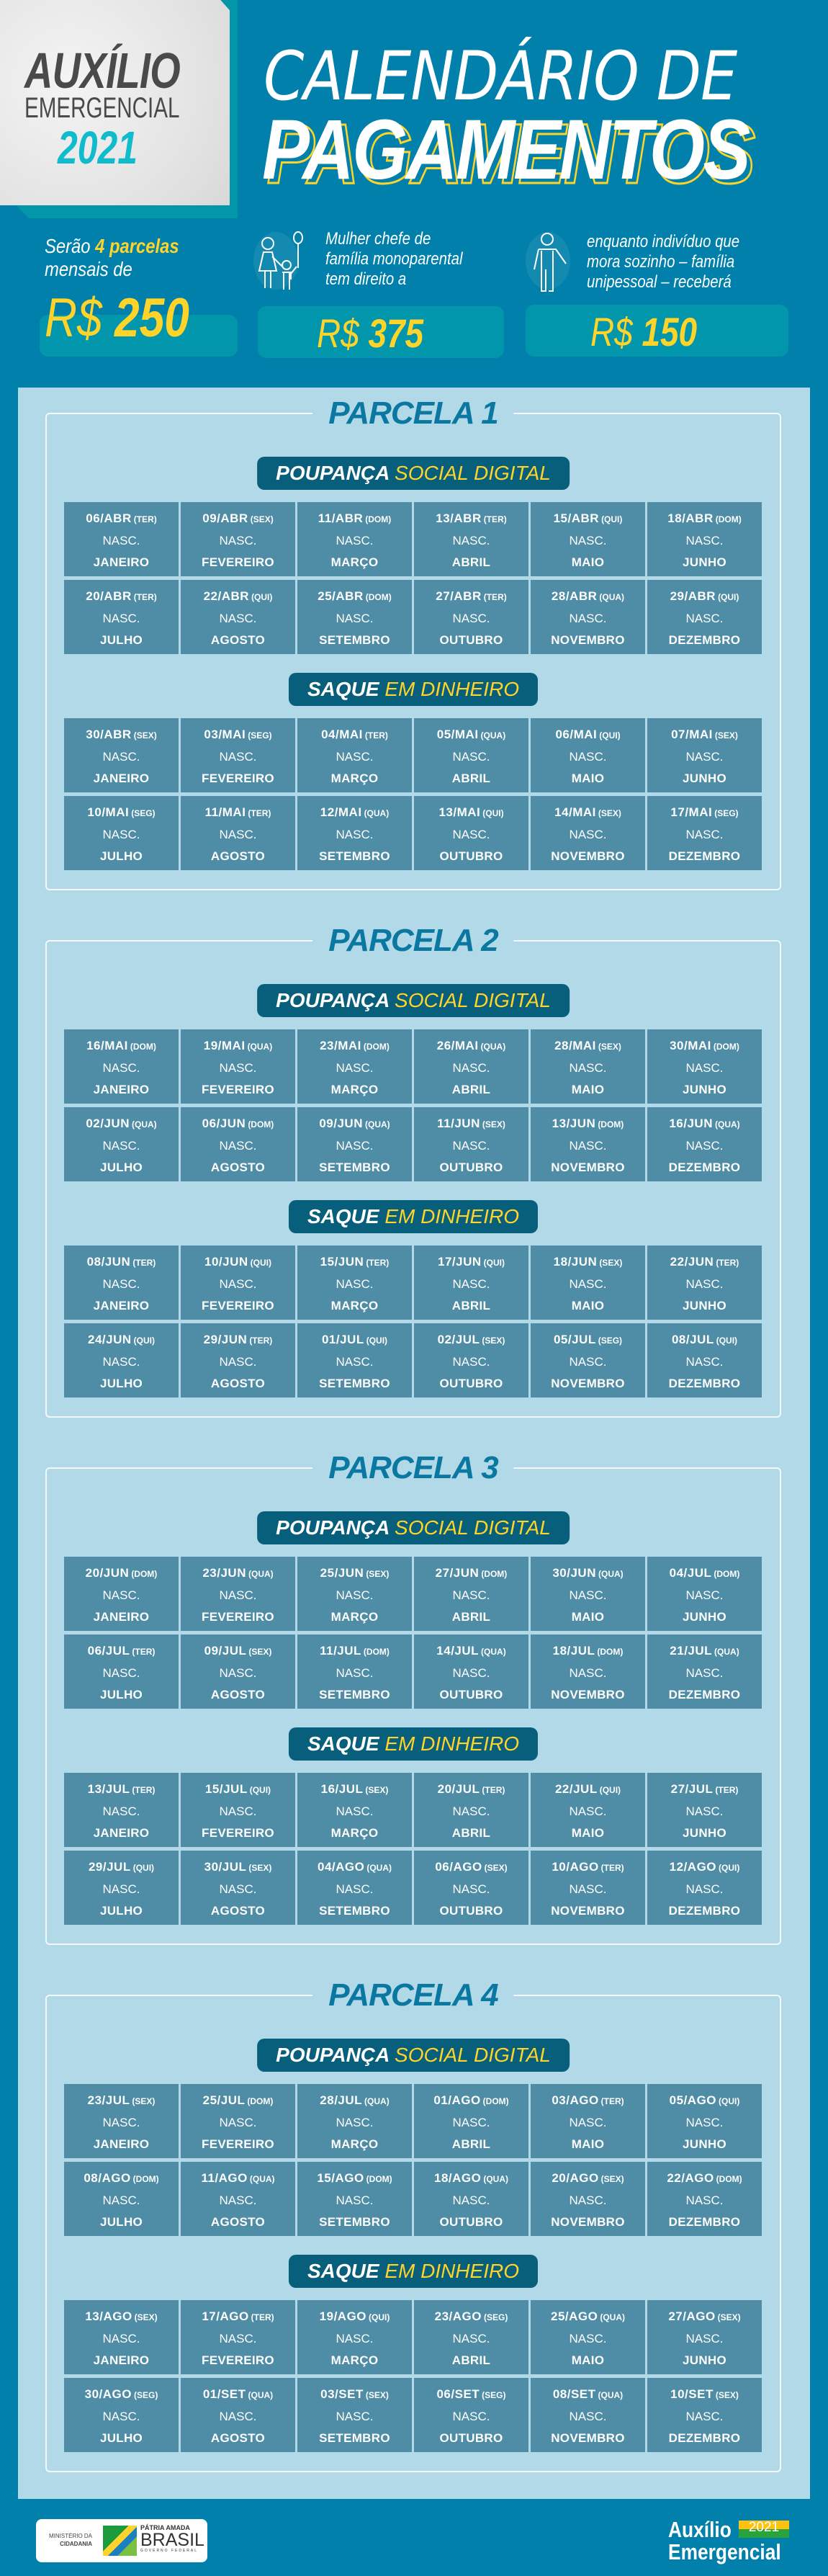 The width and height of the screenshot is (828, 2576). What do you see at coordinates (690, 1573) in the screenshot?
I see `payment-date: 04/JUL` at bounding box center [690, 1573].